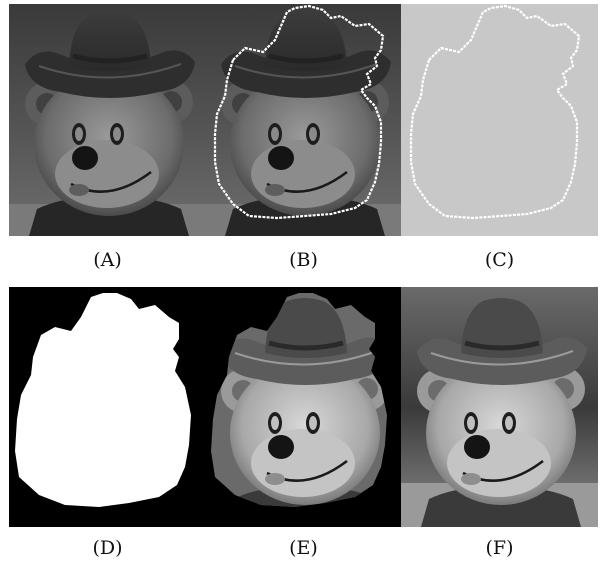  I want to click on panel-e-segmented-object, so click(303, 407).